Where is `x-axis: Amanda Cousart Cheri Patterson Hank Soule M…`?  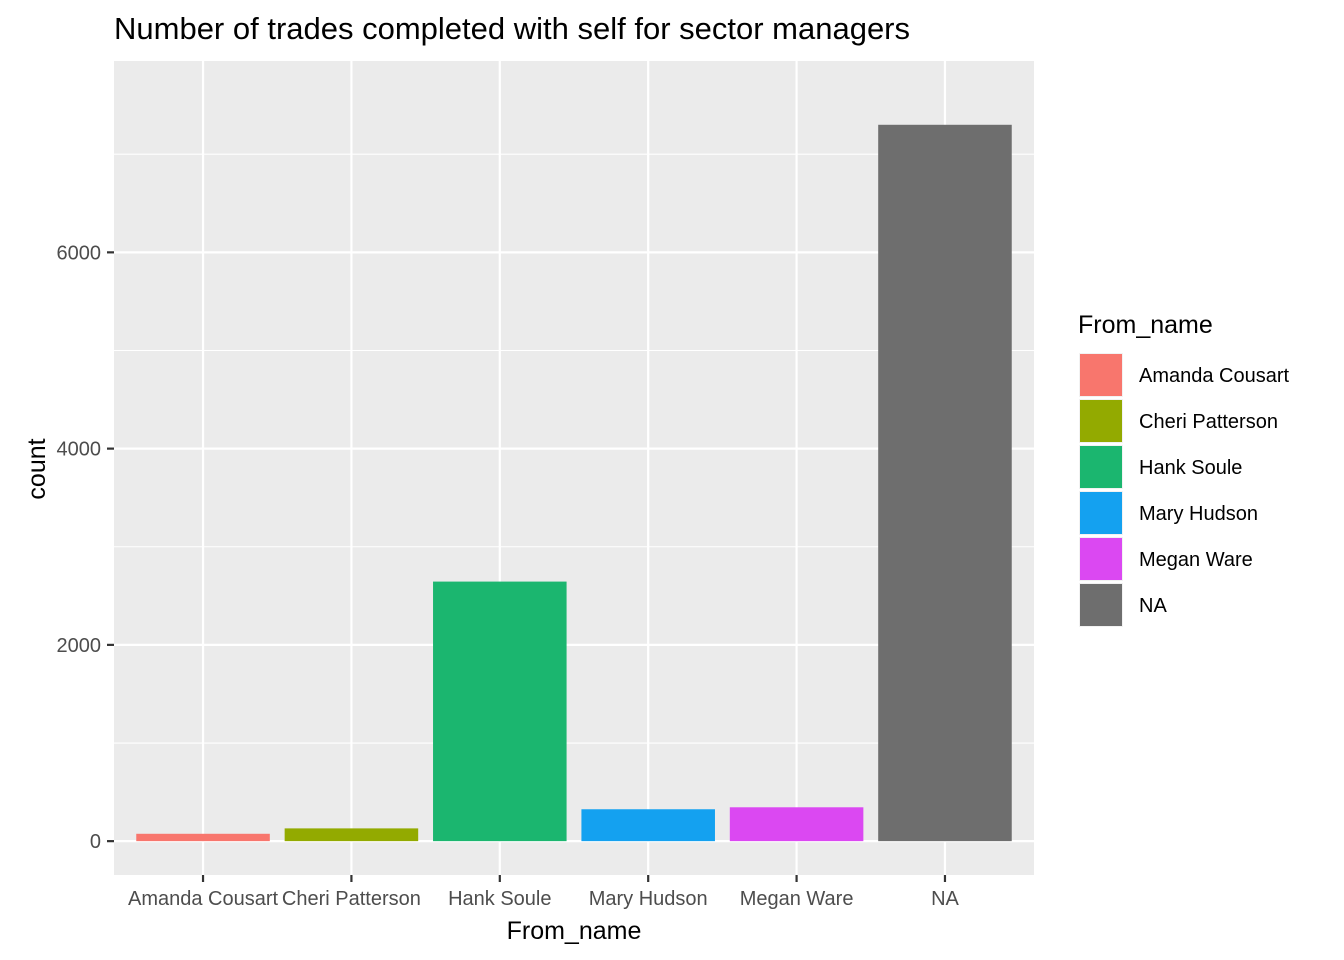 x-axis: Amanda Cousart Cheri Patterson Hank Soule M… is located at coordinates (544, 892).